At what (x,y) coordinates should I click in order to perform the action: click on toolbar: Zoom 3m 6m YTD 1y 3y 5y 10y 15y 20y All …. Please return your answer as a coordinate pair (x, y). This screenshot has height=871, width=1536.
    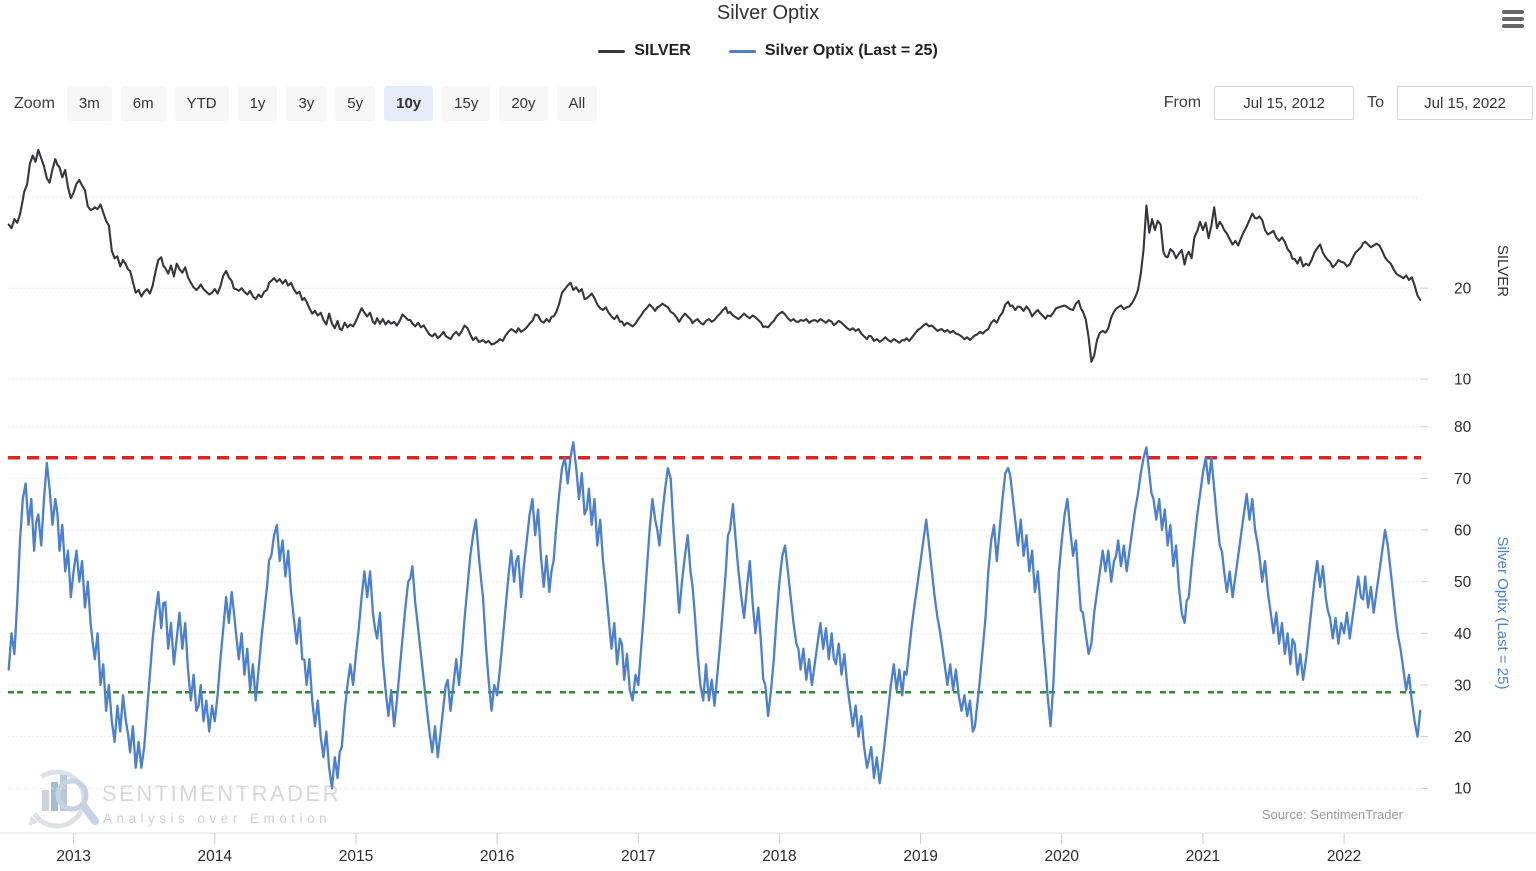
    Looking at the image, I should click on (768, 104).